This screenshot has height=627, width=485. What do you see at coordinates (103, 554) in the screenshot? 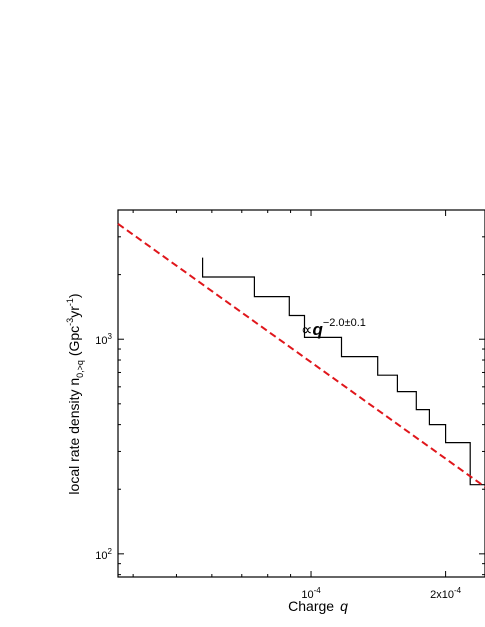
I see `y-tick-label: 10²` at bounding box center [103, 554].